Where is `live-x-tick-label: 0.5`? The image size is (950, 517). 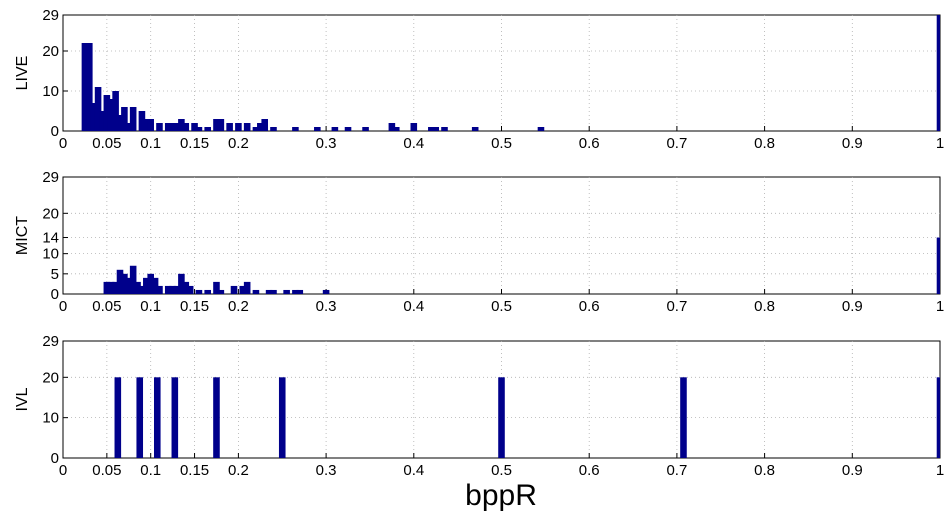
live-x-tick-label: 0.5 is located at coordinates (501, 143).